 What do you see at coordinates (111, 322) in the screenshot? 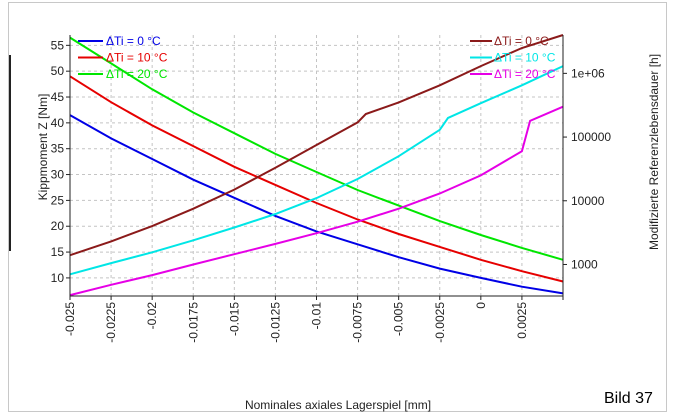
I see `x-tick-label: -0.0225` at bounding box center [111, 322].